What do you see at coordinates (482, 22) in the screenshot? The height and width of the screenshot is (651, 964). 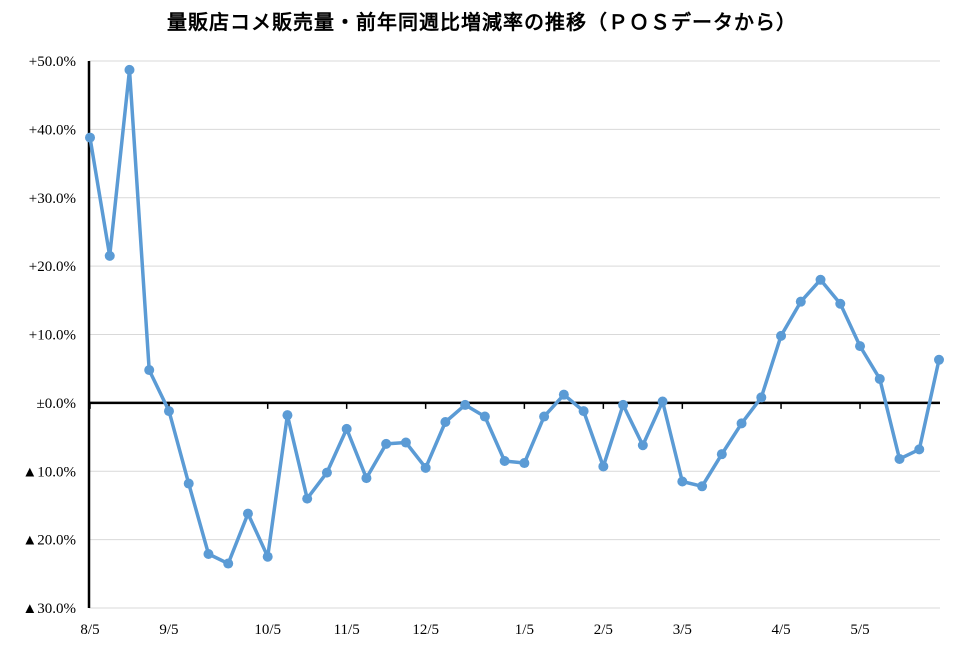 I see `chart-title: 量販店コメ販売量・前年同週比増減率の推移（ＰＯＳデータから）` at bounding box center [482, 22].